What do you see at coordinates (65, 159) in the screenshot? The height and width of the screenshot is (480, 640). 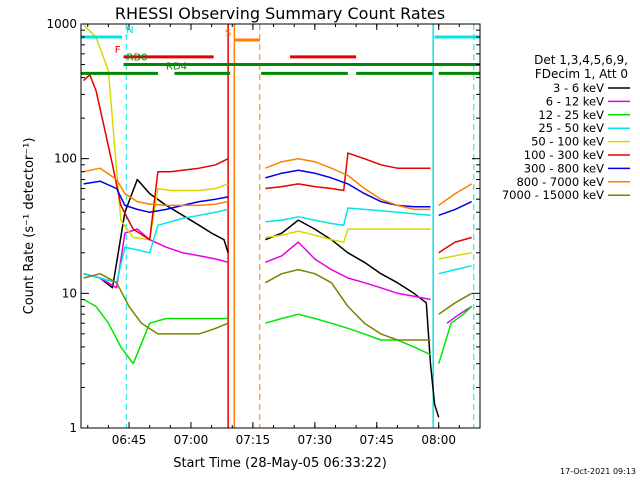 I see `y-tick-label-2: 100` at bounding box center [65, 159].